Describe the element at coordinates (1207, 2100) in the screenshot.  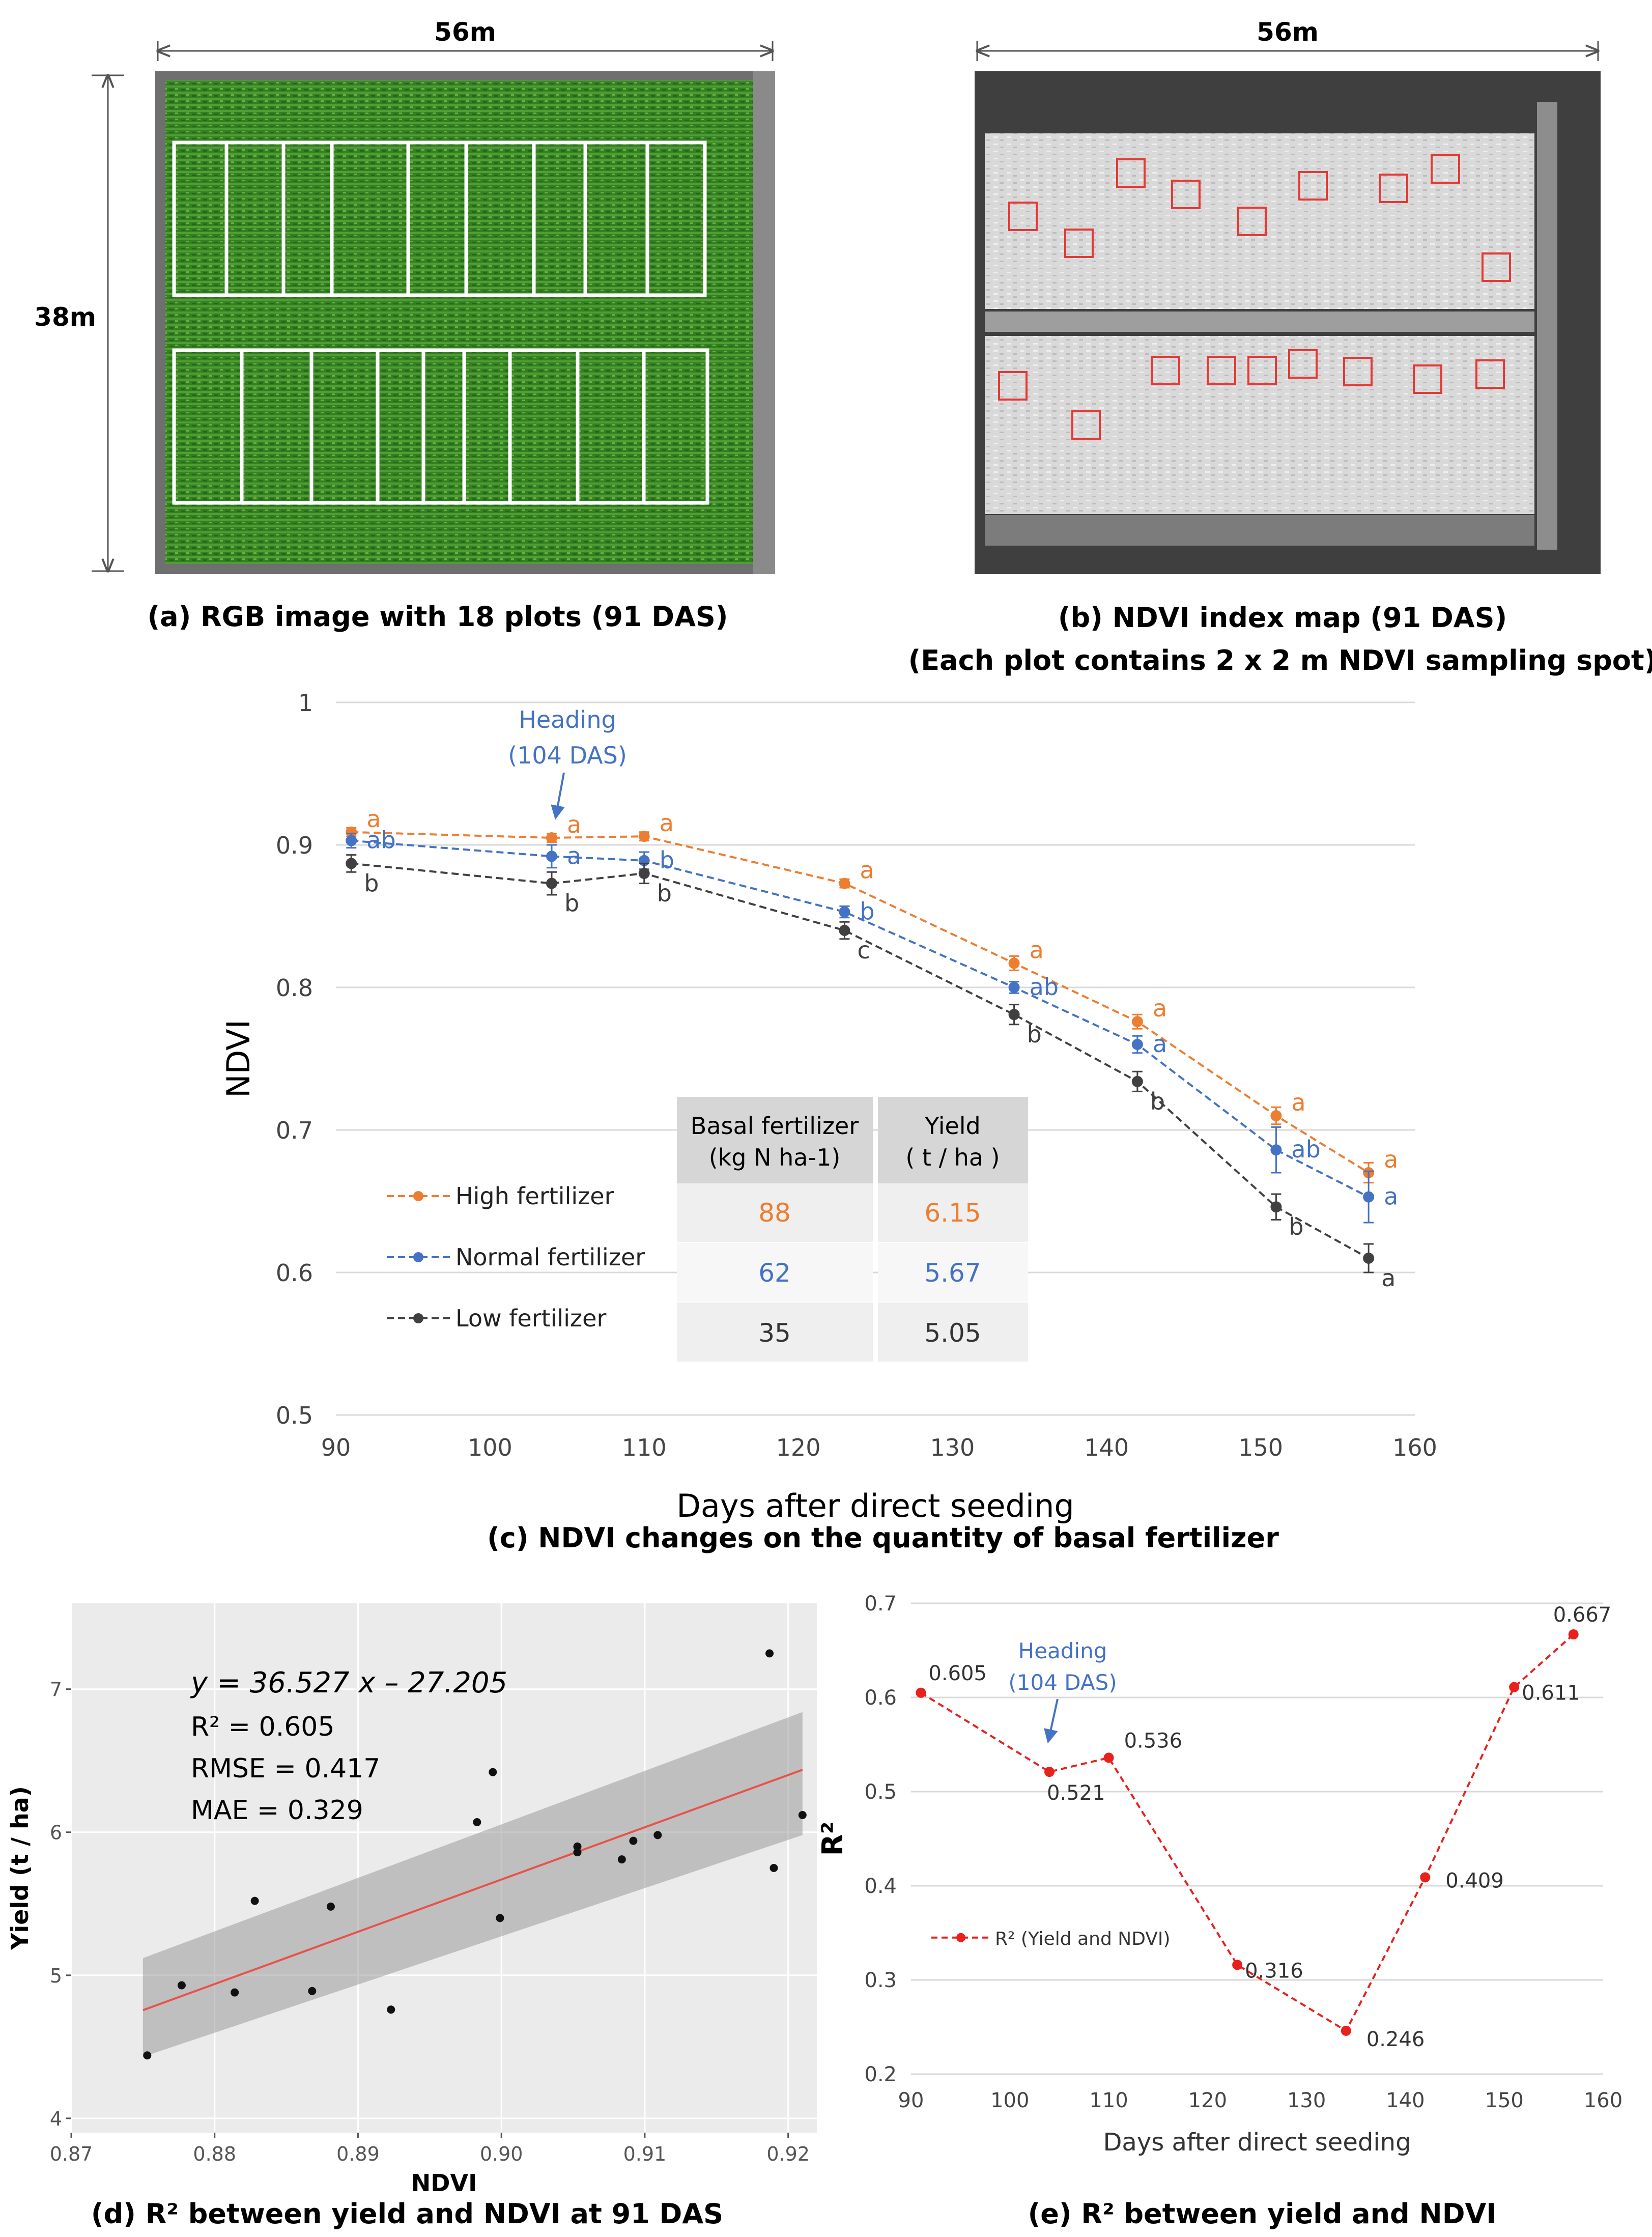
I see `x-tick-label: 120` at that location.